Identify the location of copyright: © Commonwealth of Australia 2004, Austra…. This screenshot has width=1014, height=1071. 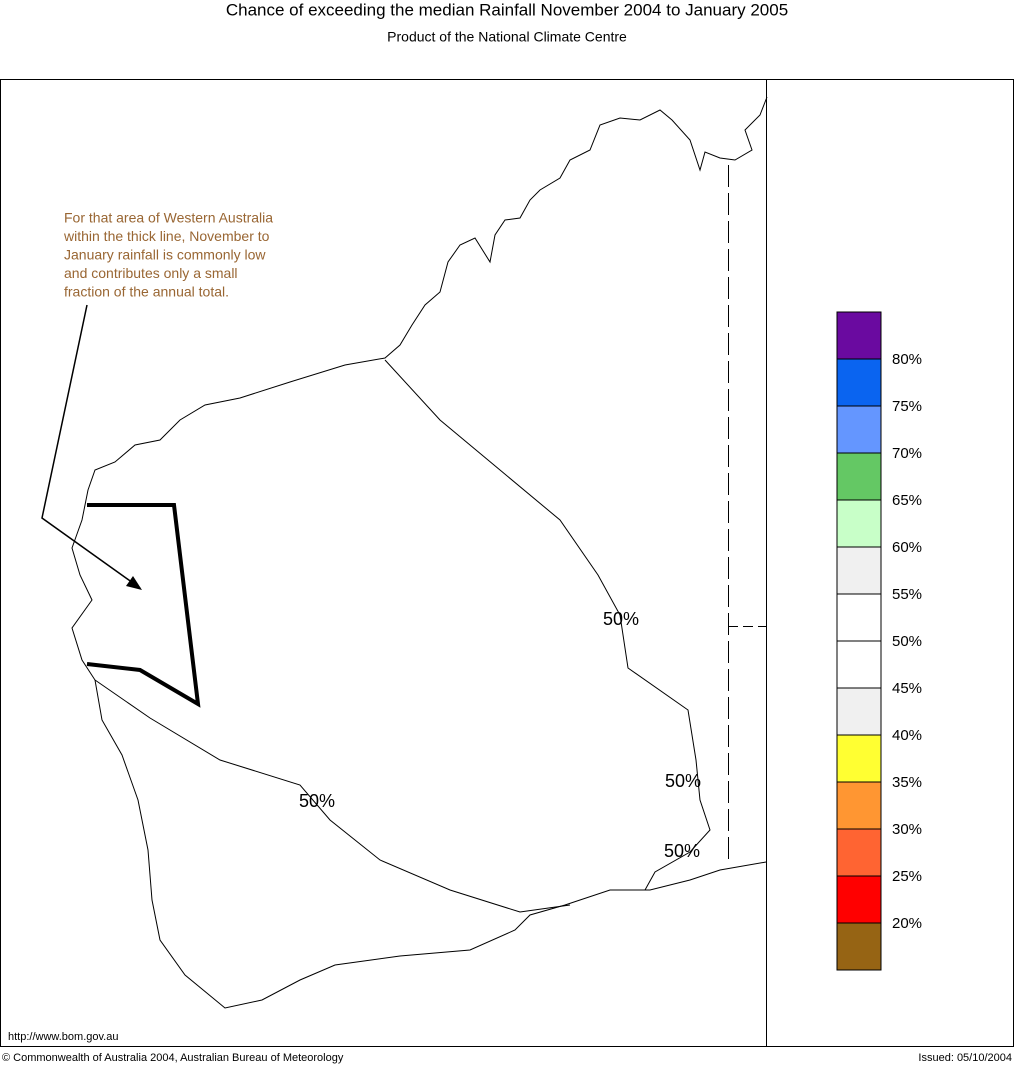
(173, 1058).